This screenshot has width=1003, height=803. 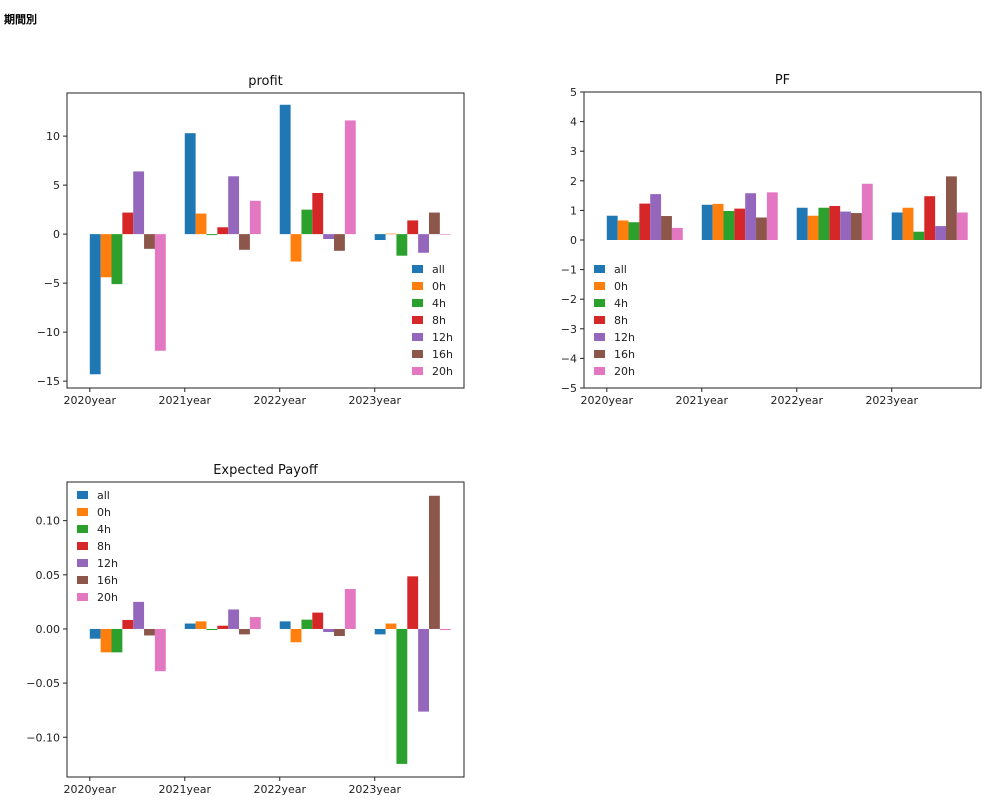 I want to click on legend-swatch-20h, so click(x=82, y=597).